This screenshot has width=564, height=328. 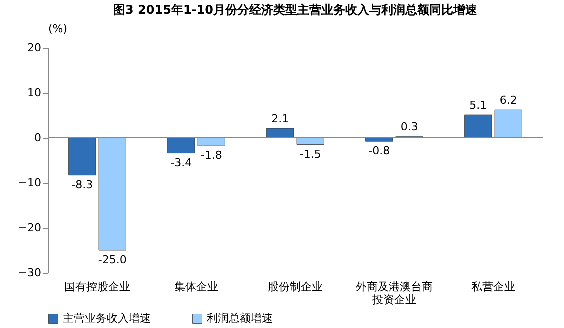 What do you see at coordinates (379, 151) in the screenshot?
I see `data-label: -0.8` at bounding box center [379, 151].